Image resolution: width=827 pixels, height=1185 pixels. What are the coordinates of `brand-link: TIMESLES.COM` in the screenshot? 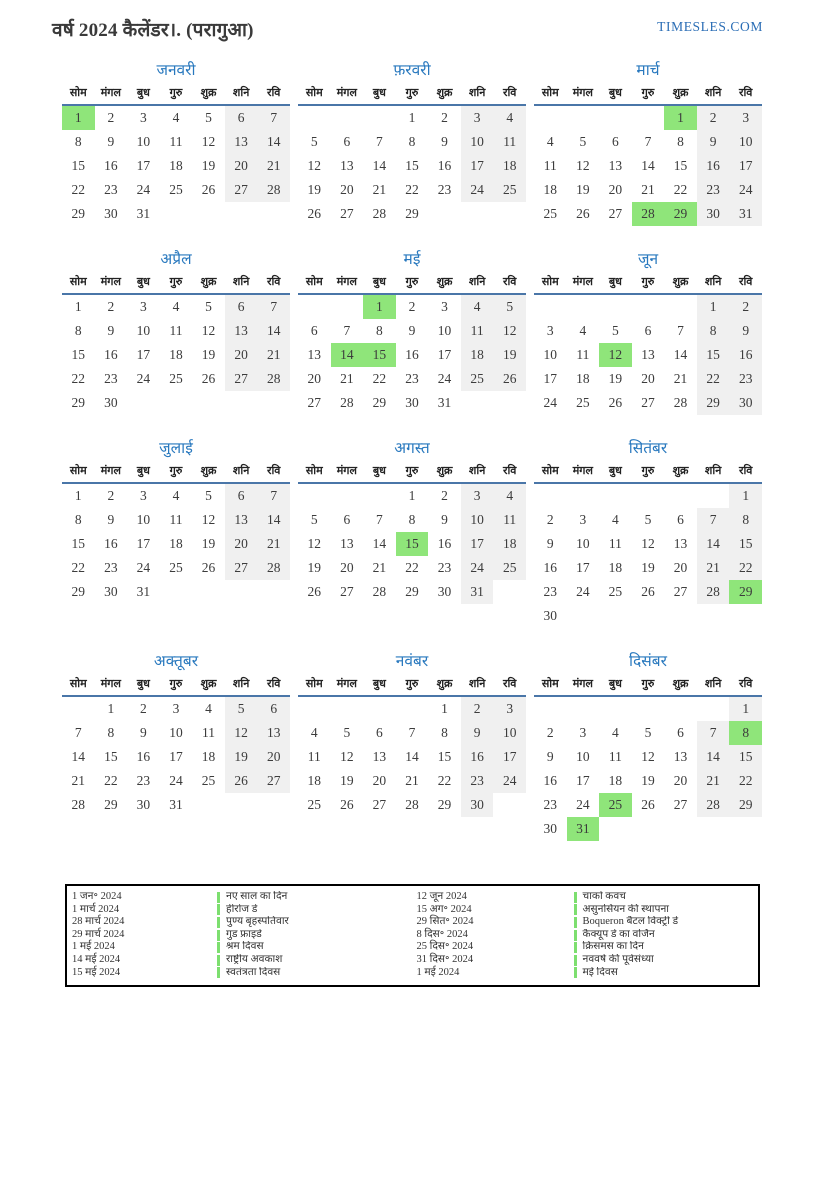 It's located at (710, 26).